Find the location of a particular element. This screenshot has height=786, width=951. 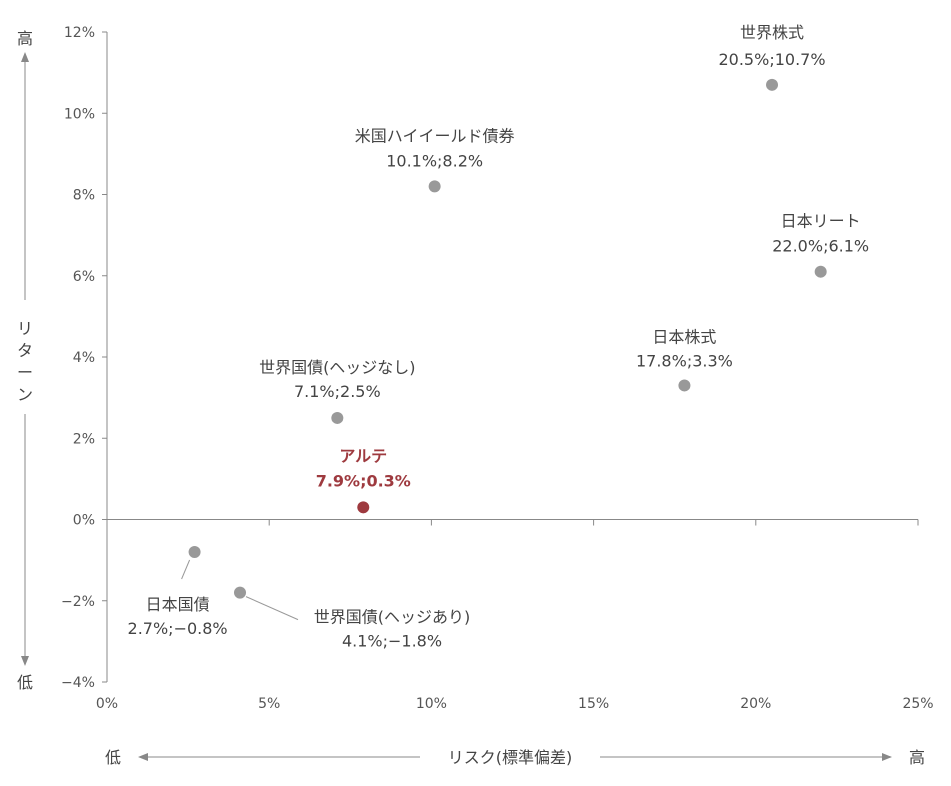

y-high-label: 高 is located at coordinates (25, 38).